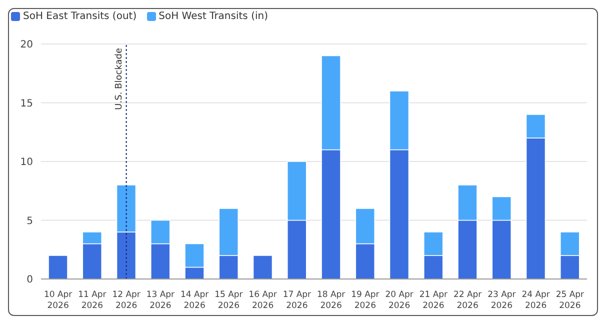 The width and height of the screenshot is (606, 324). I want to click on x-tick-label: 21 Apr 2026, so click(433, 300).